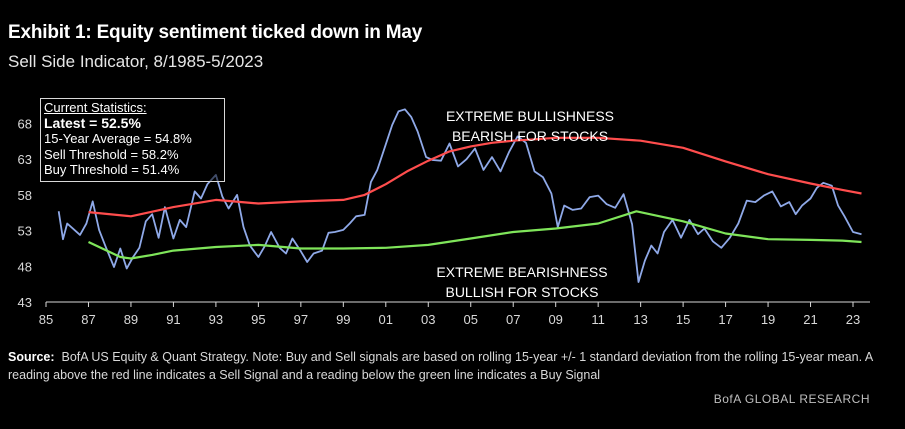  I want to click on exhibit-subtitle: Sell Side Indicator, 8/1985-5/2023, so click(136, 61).